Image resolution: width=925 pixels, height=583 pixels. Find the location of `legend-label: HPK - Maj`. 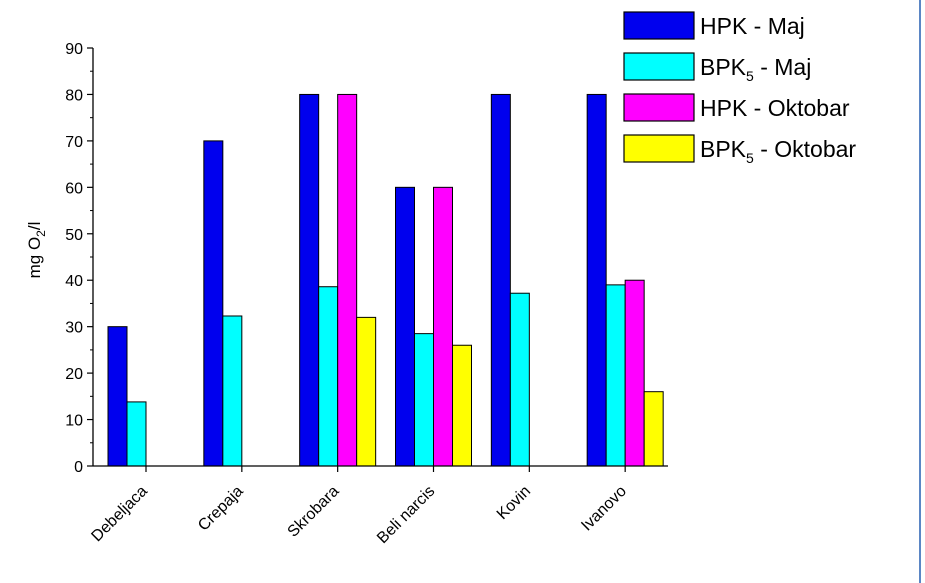

legend-label: HPK - Maj is located at coordinates (752, 26).